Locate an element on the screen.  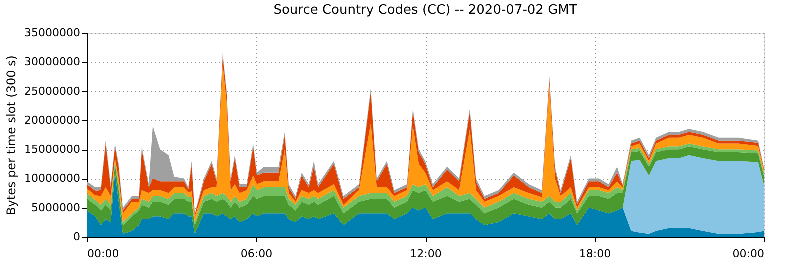
x-tick-label: 12:00 is located at coordinates (426, 254).